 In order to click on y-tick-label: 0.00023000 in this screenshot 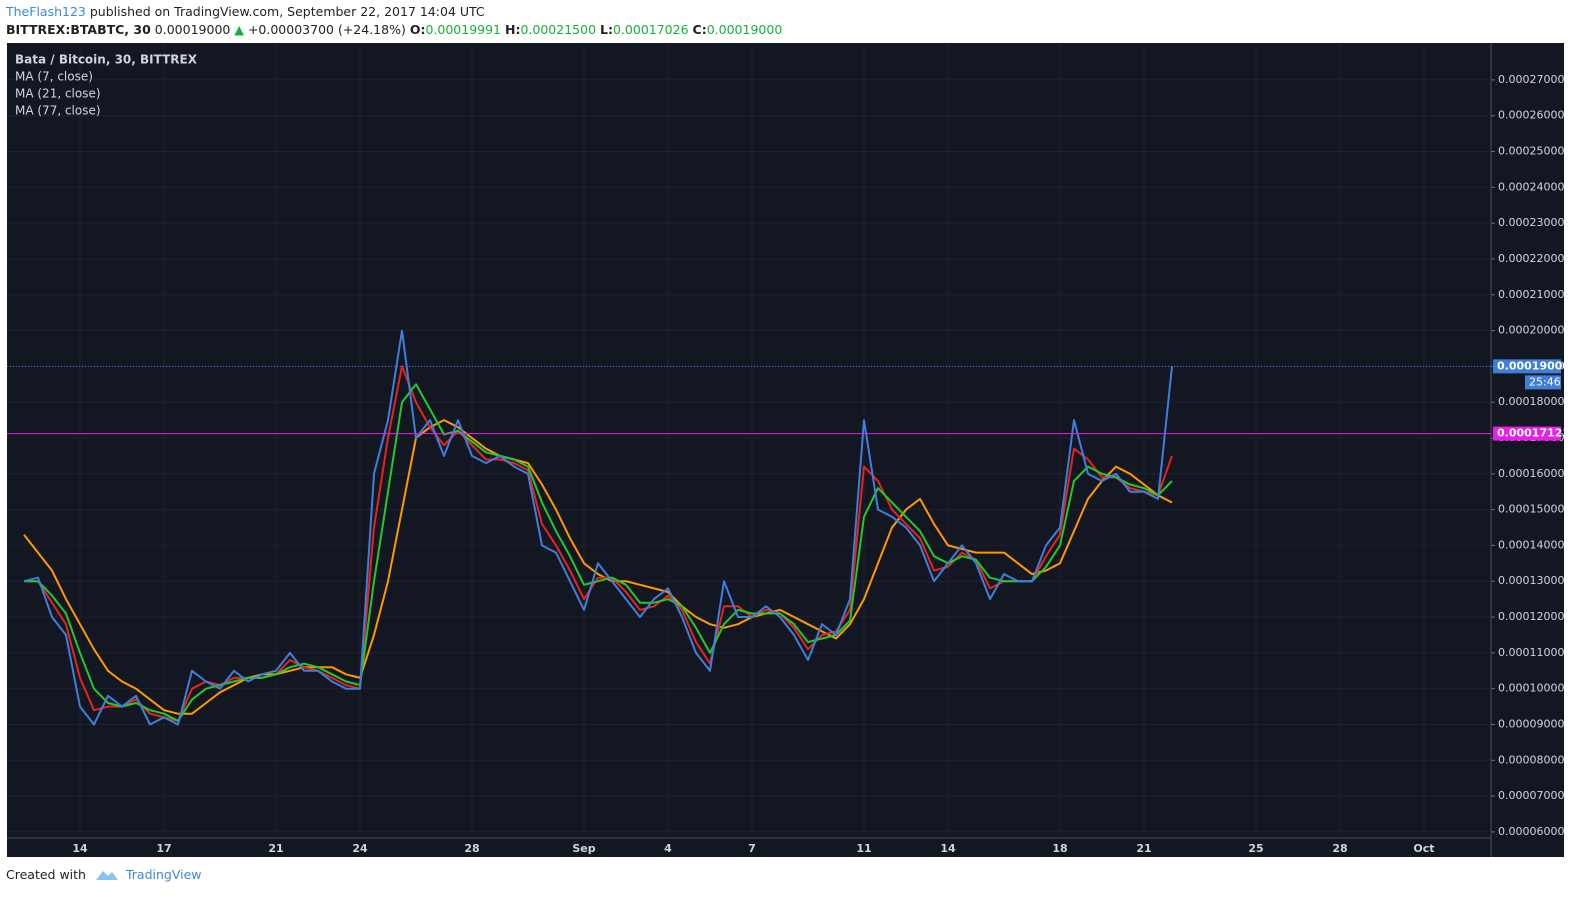, I will do `click(1531, 222)`.